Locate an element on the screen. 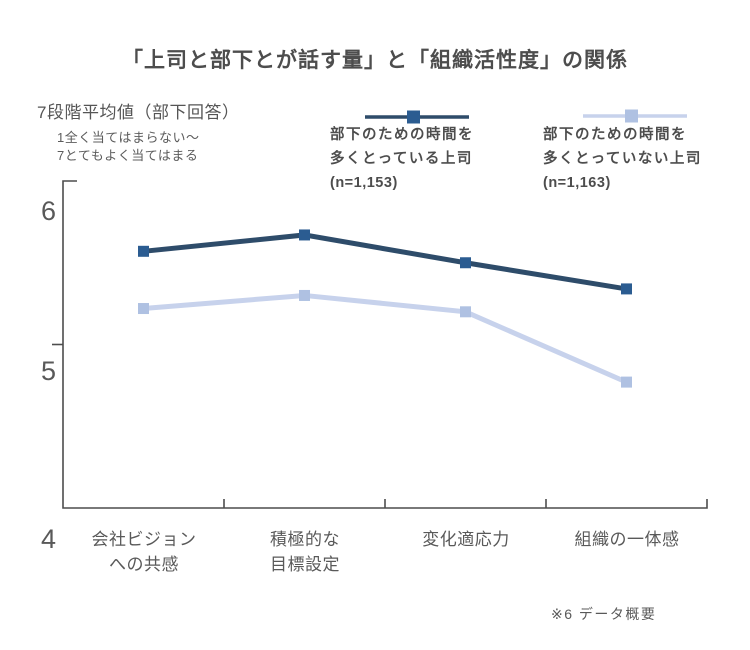  scale-note-line2: 7とてもよく当てはまる is located at coordinates (128, 155).